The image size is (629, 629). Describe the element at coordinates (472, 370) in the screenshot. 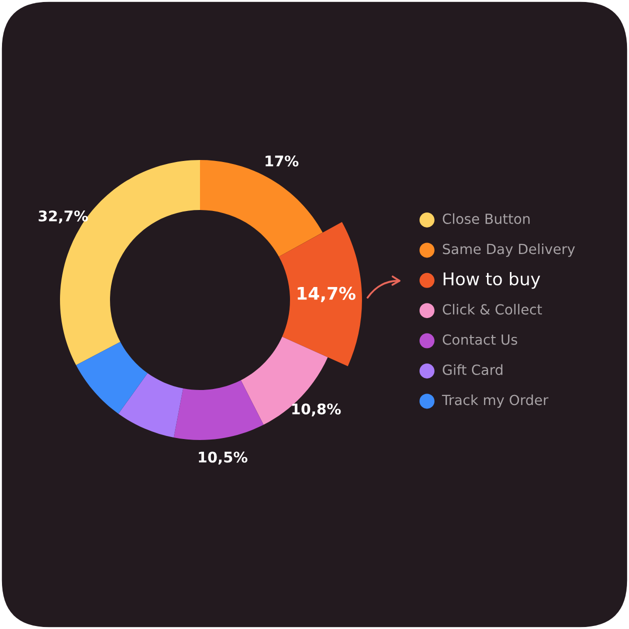

I see `legend-label: Gift Card` at that location.